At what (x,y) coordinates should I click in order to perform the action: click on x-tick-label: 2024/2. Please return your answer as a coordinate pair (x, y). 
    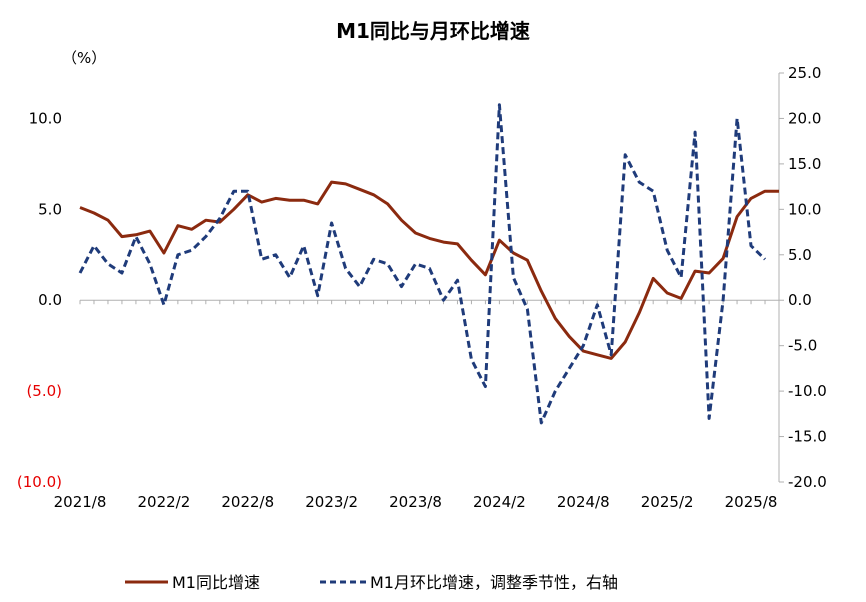
    Looking at the image, I should click on (499, 502).